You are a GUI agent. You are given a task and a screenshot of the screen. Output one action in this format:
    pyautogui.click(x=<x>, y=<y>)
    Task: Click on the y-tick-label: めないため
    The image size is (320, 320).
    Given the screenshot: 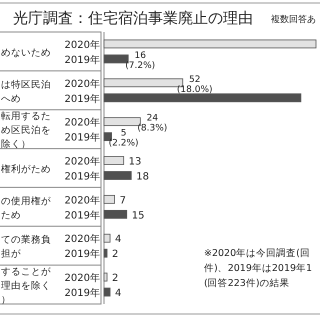 What is the action you would take?
    pyautogui.click(x=26, y=52)
    